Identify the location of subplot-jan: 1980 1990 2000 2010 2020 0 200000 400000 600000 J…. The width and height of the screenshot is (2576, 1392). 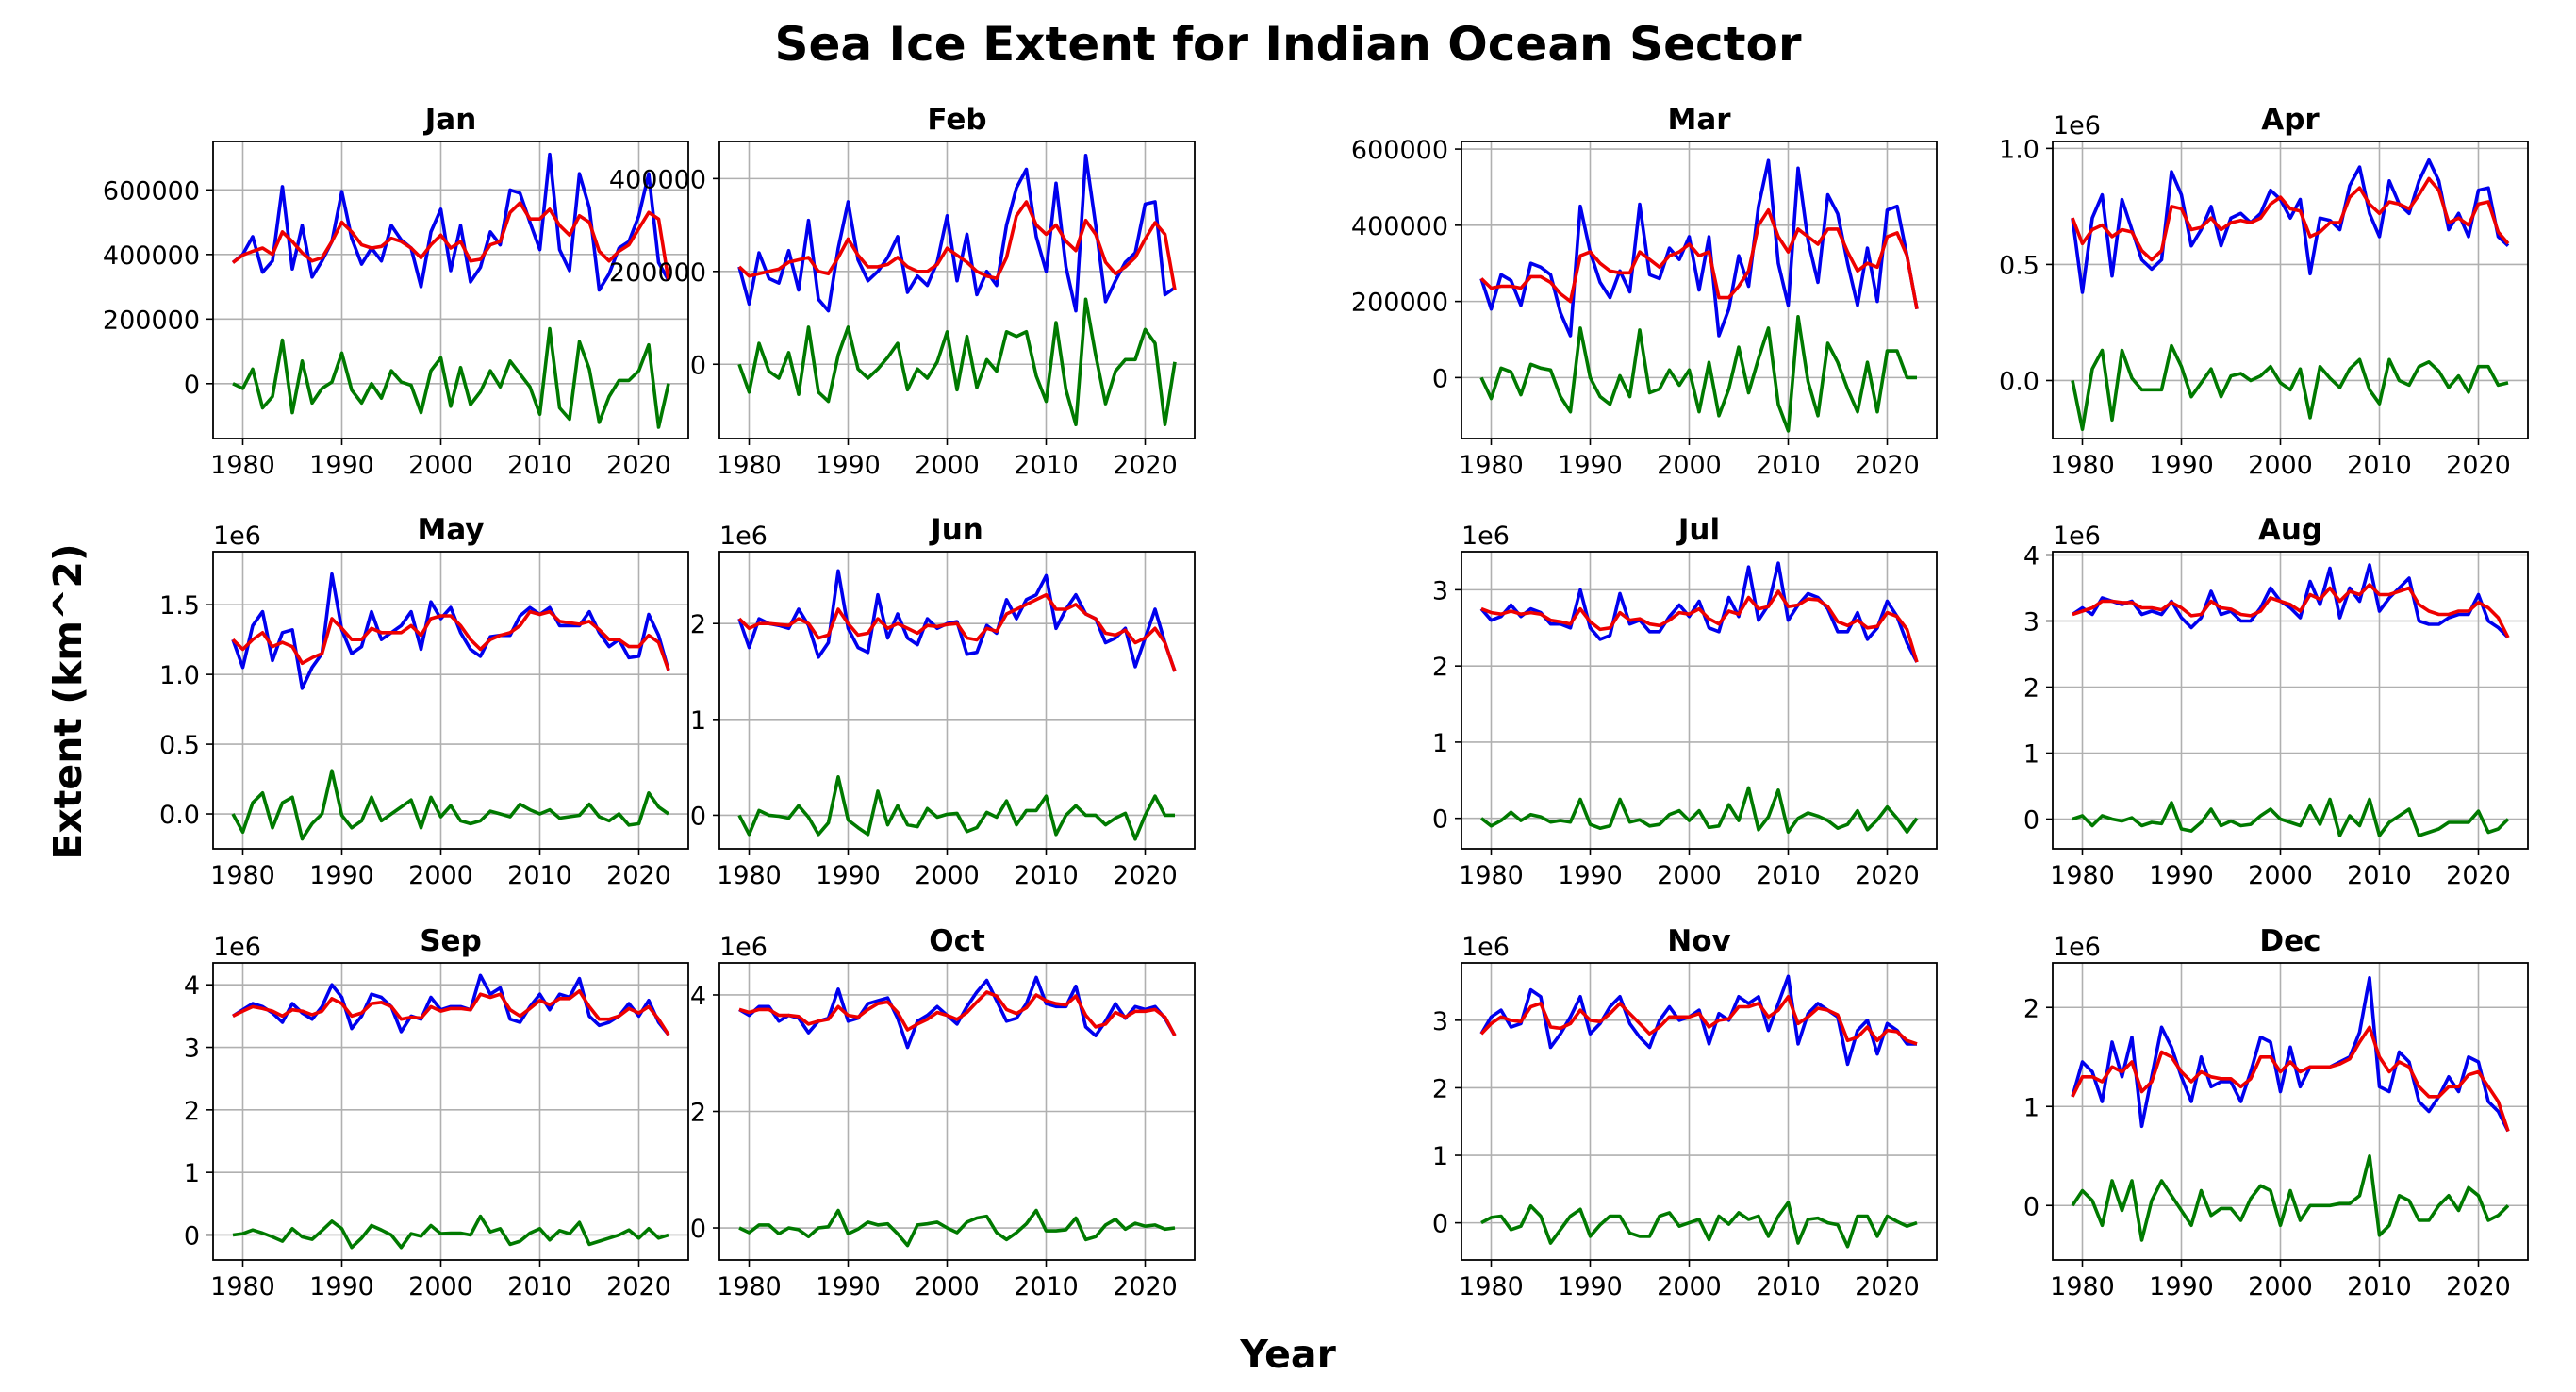
(396, 291).